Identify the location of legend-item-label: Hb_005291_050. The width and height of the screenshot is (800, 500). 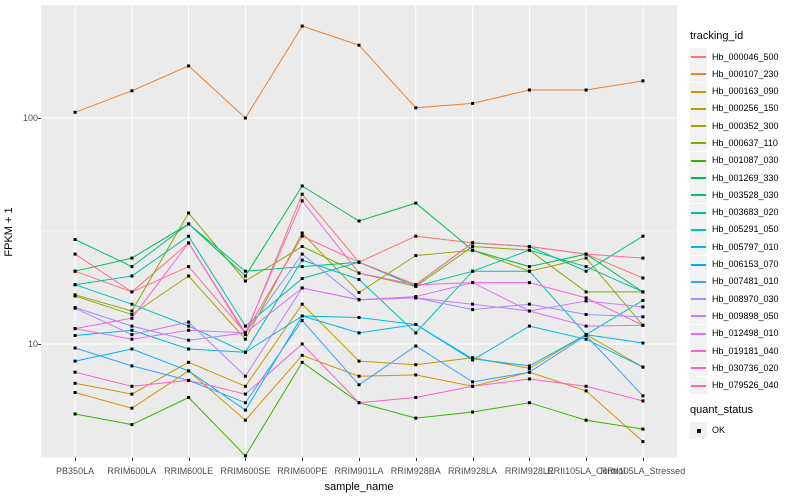
(745, 229).